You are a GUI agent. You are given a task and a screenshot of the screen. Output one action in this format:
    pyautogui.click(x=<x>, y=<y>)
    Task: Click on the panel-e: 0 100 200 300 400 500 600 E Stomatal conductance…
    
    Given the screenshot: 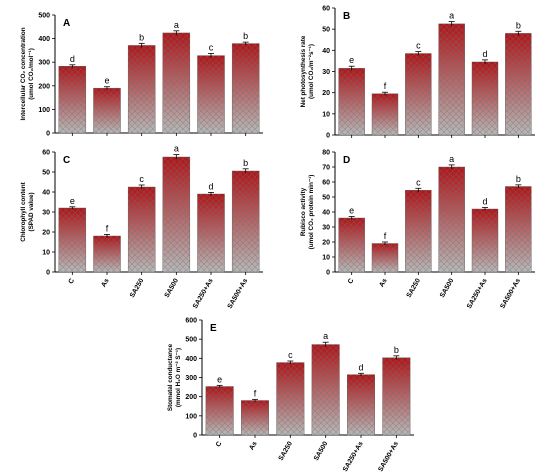 What is the action you would take?
    pyautogui.click(x=290, y=395)
    